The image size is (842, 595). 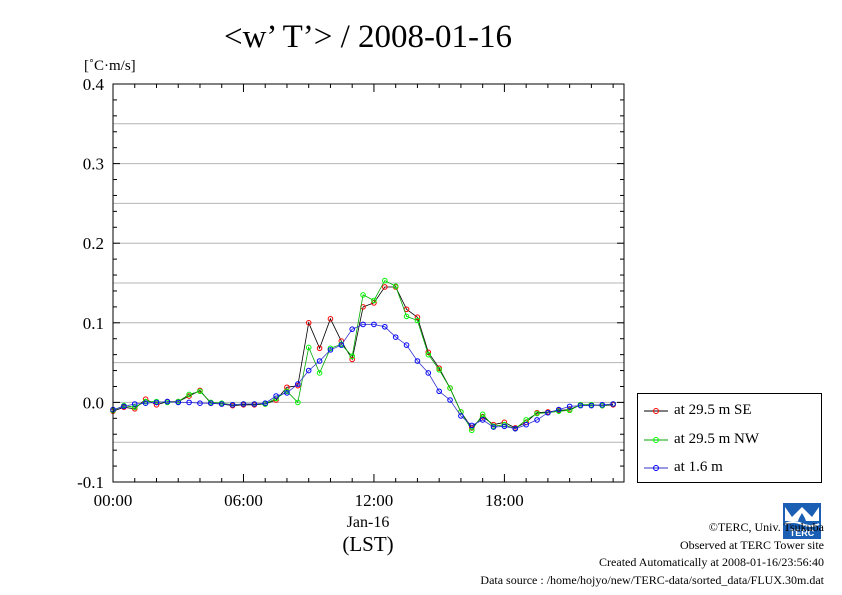 I want to click on terc-logo: TERC, so click(x=802, y=523).